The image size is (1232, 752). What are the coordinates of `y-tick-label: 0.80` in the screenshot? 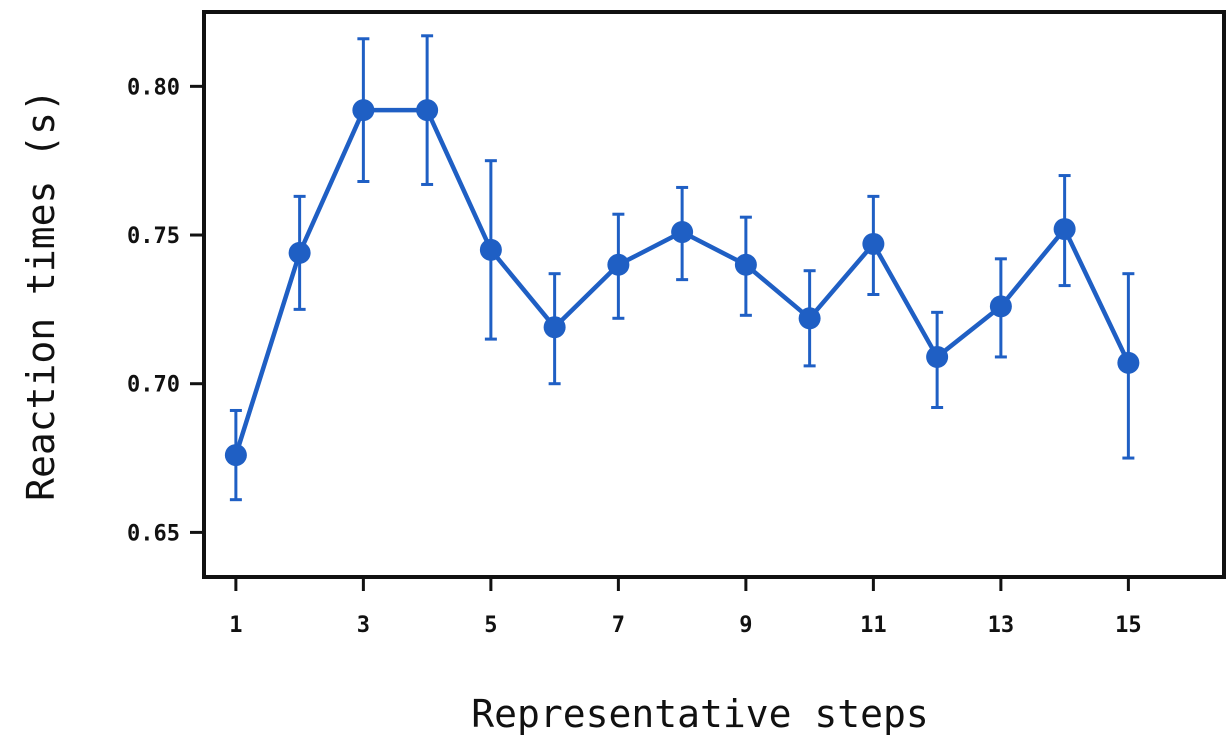 It's located at (153, 87).